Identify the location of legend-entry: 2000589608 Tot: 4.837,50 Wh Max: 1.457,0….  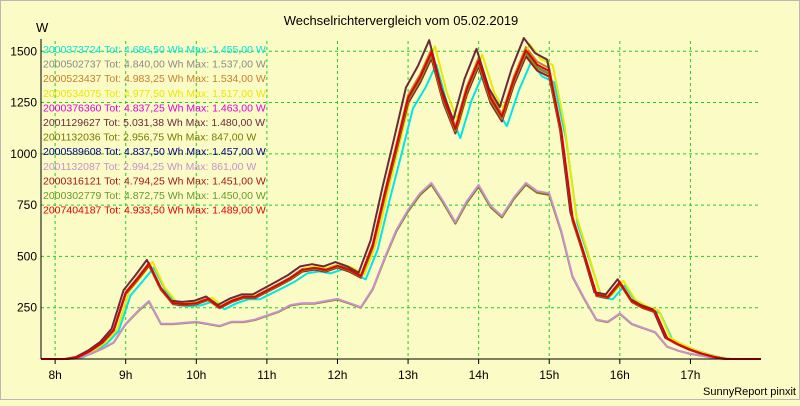
(154, 152).